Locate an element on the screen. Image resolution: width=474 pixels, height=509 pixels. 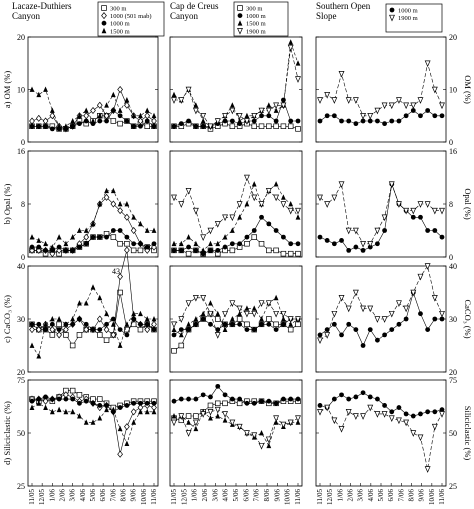
x-tick-label: 10/06 is located at coordinates (432, 497).